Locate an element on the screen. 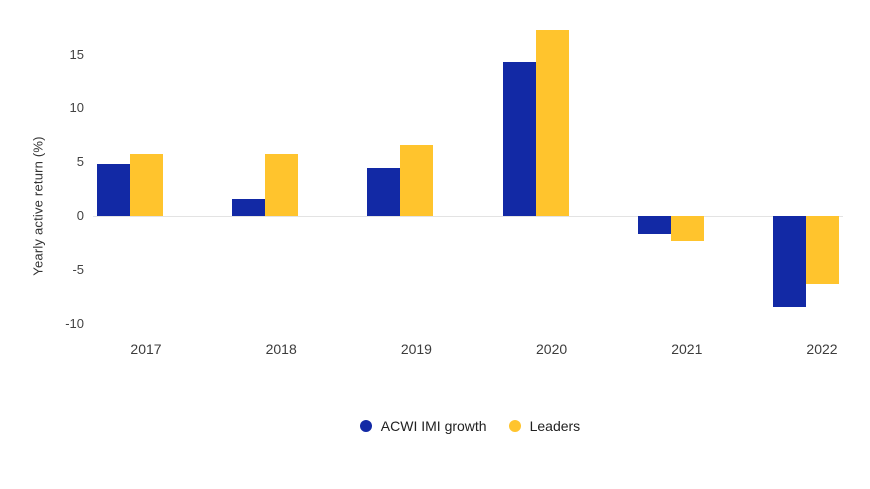  legend-label-leaders: Leaders is located at coordinates (555, 426).